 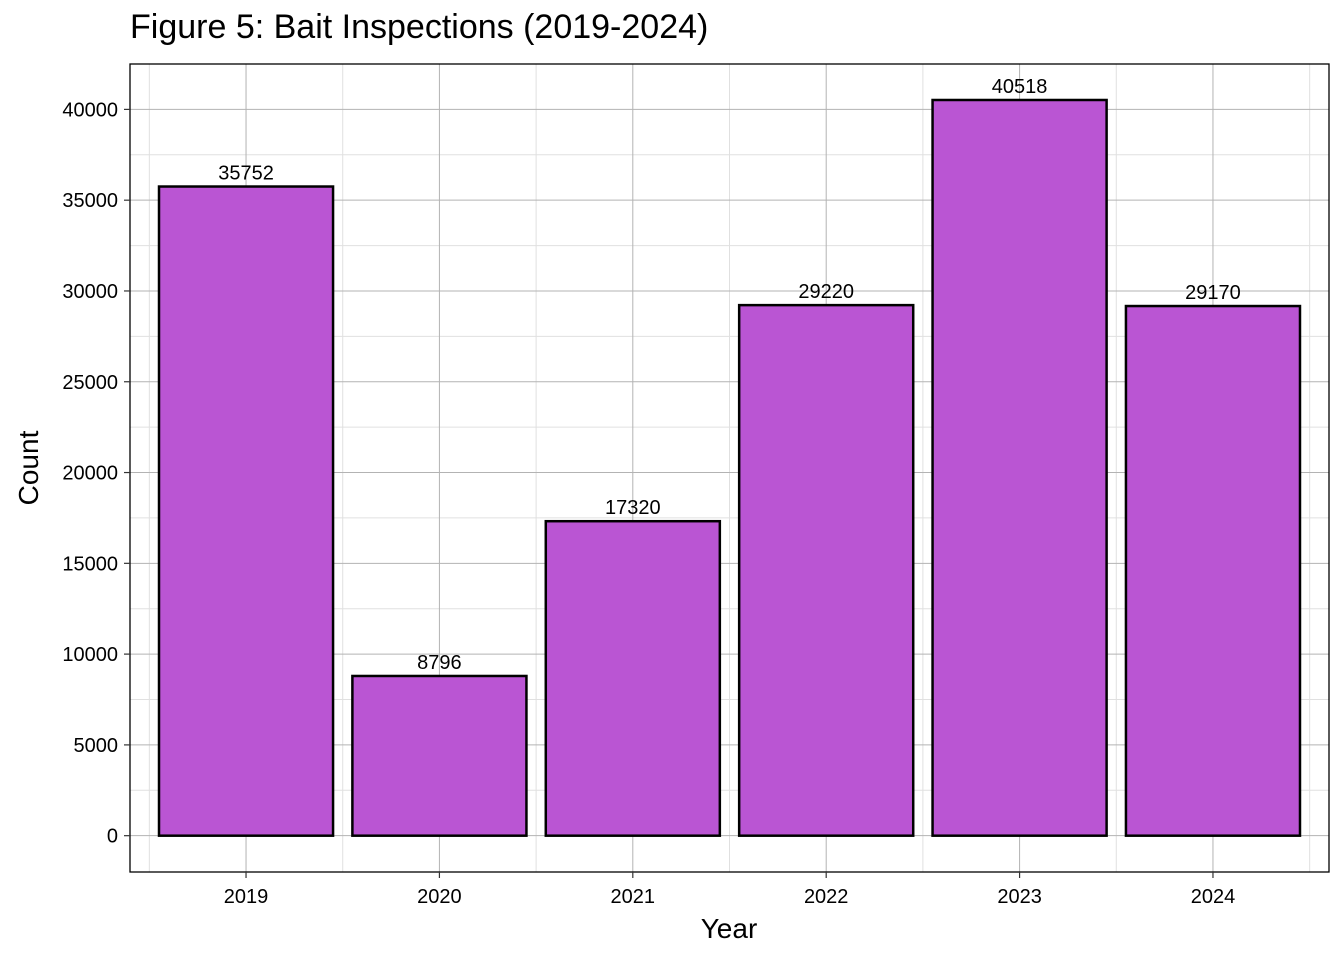 What do you see at coordinates (729, 928) in the screenshot?
I see `x-axis-title: Year` at bounding box center [729, 928].